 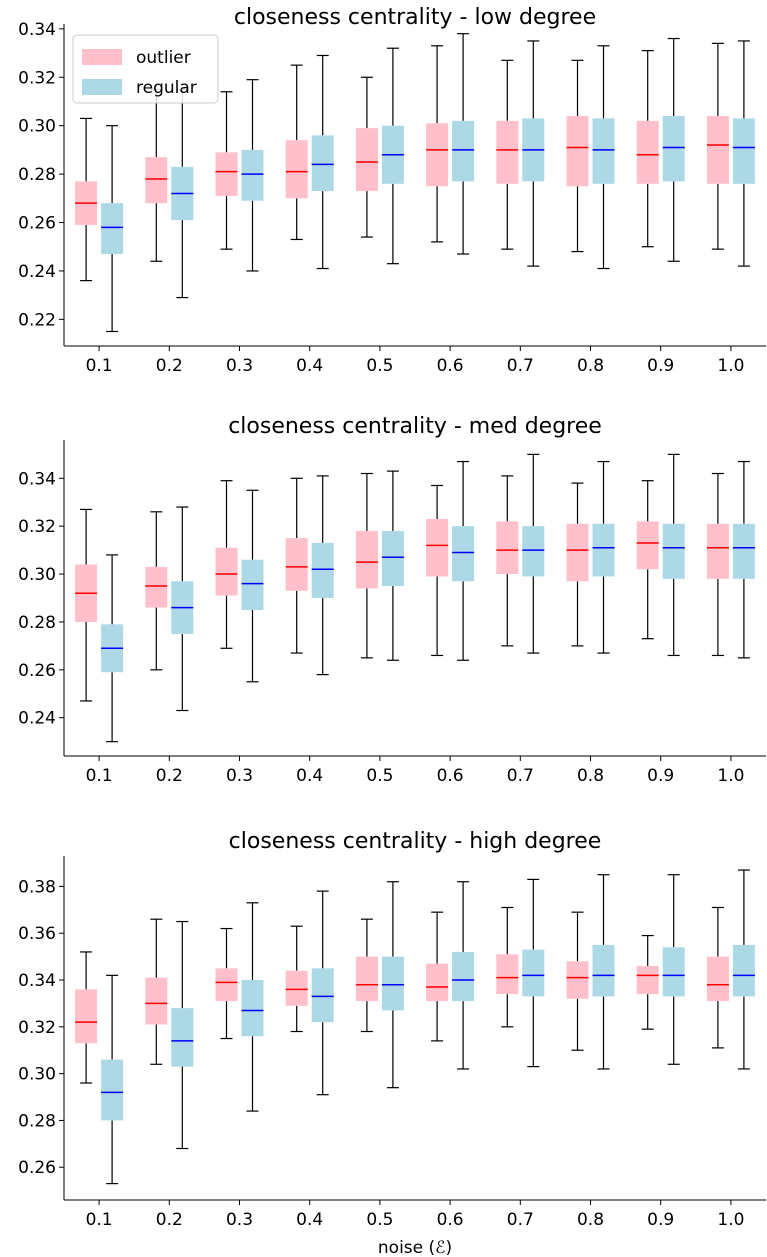 What do you see at coordinates (37, 320) in the screenshot?
I see `y-tick-label: 0.22` at bounding box center [37, 320].